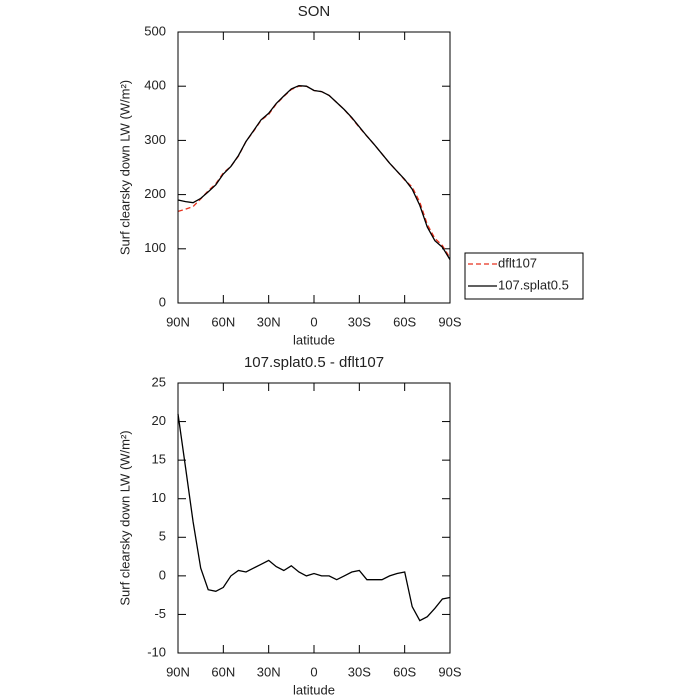  Describe the element at coordinates (155, 85) in the screenshot. I see `y-tick-label: 400` at that location.